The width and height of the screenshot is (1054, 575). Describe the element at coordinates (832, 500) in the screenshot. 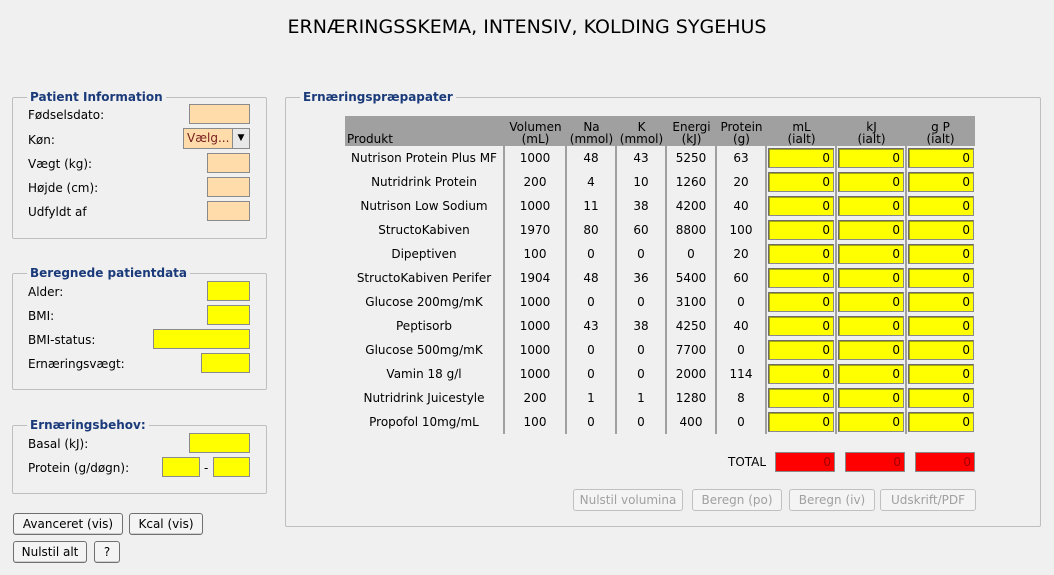

I see `calculate-iv-button: Beregn (iv)` at that location.